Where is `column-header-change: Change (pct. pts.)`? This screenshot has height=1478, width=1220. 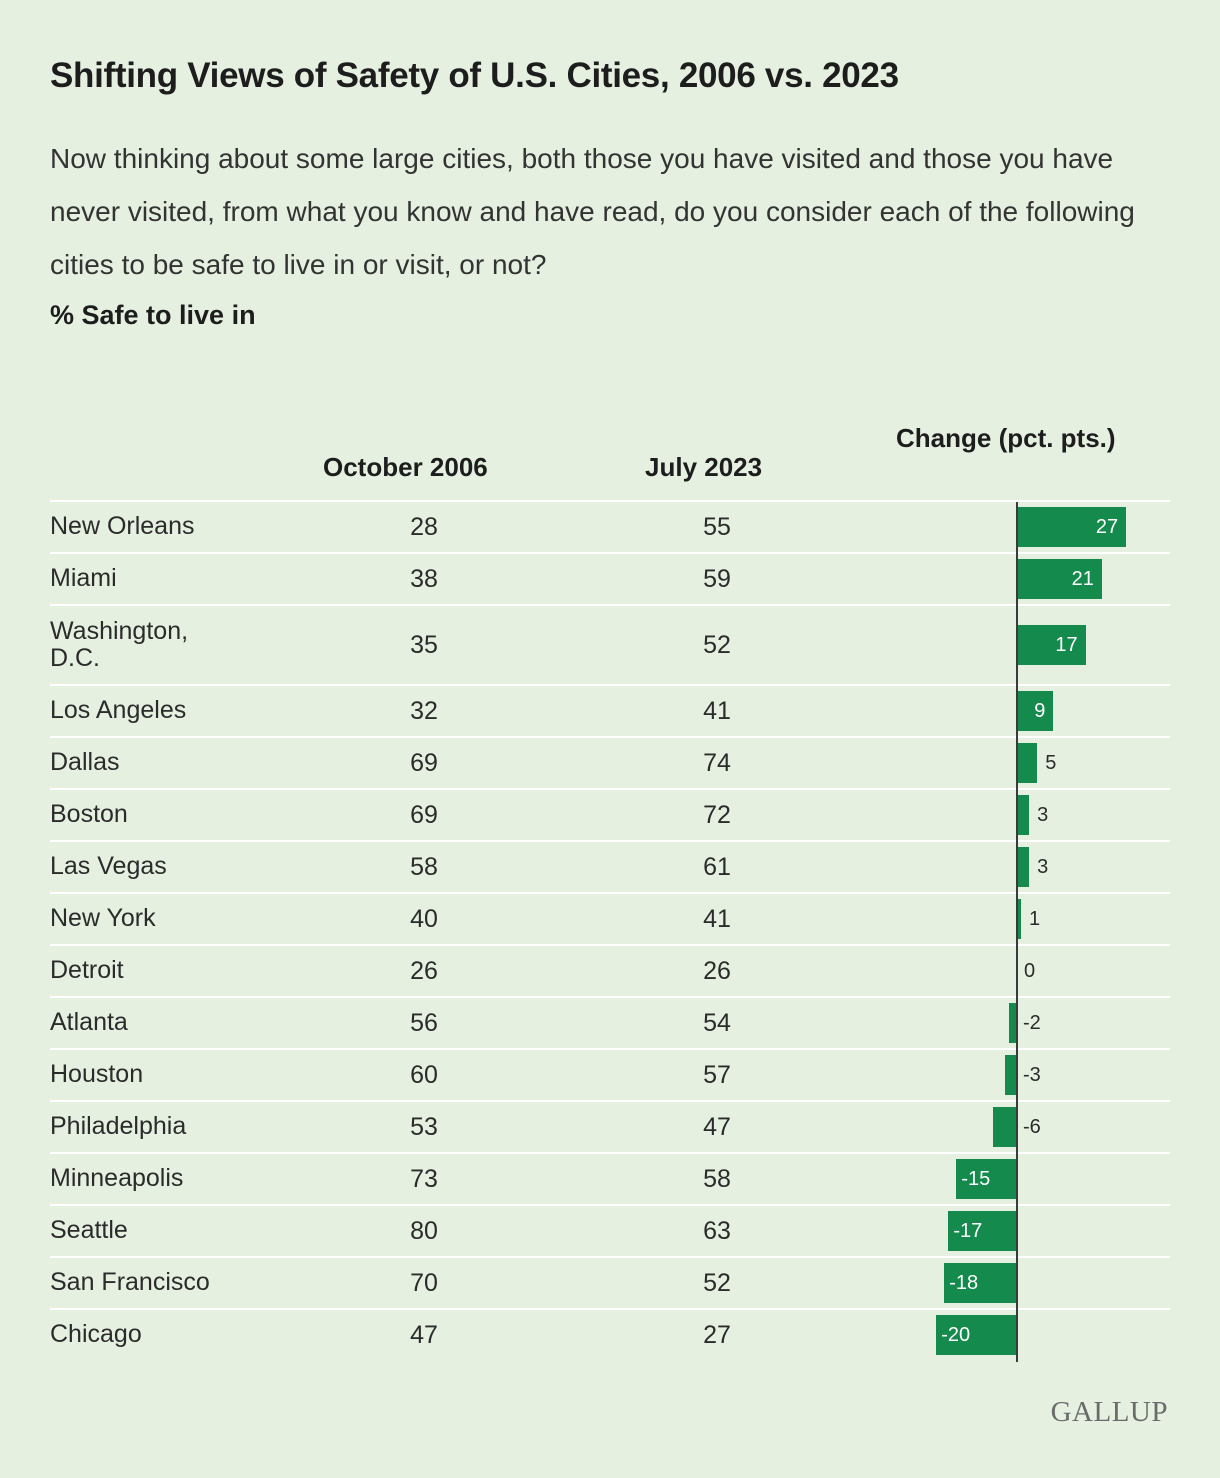
column-header-change: Change (pct. pts.) is located at coordinates (1006, 438).